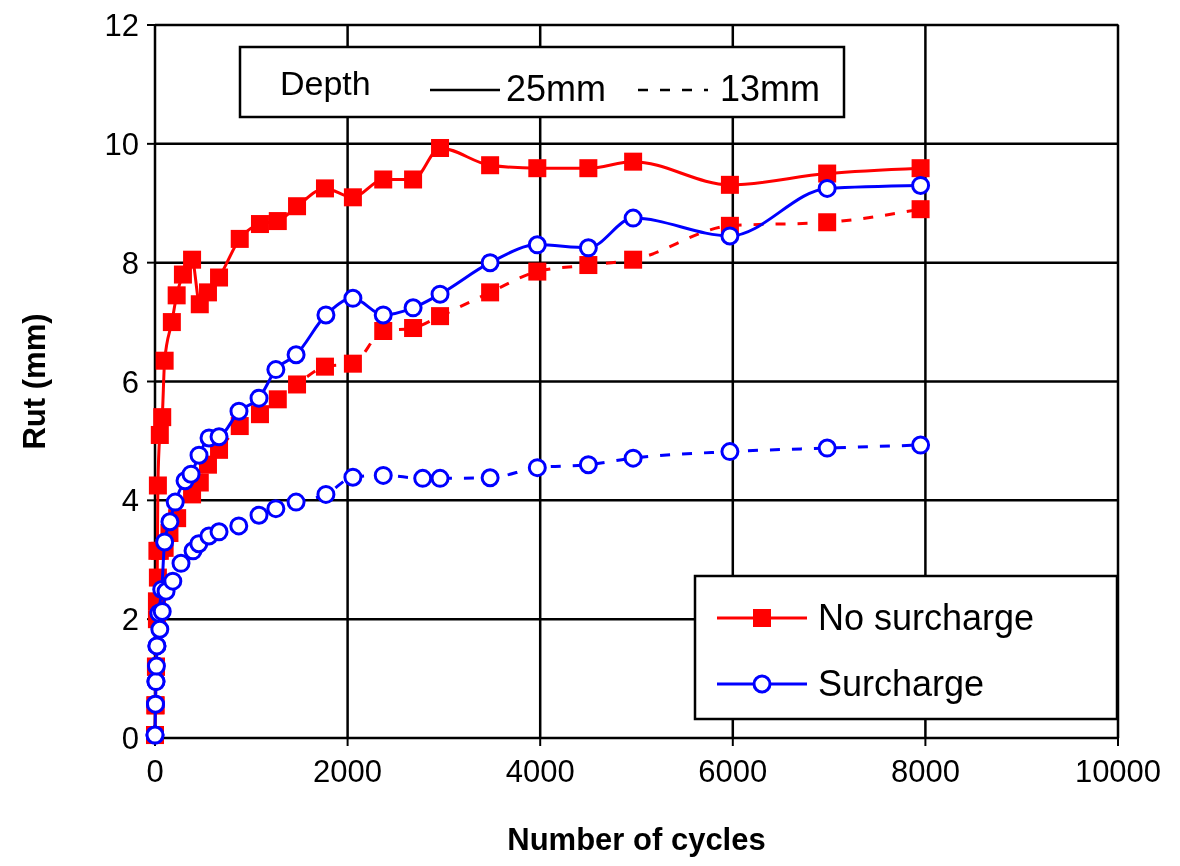 The height and width of the screenshot is (866, 1180). I want to click on annotation: 13mm, so click(770, 88).